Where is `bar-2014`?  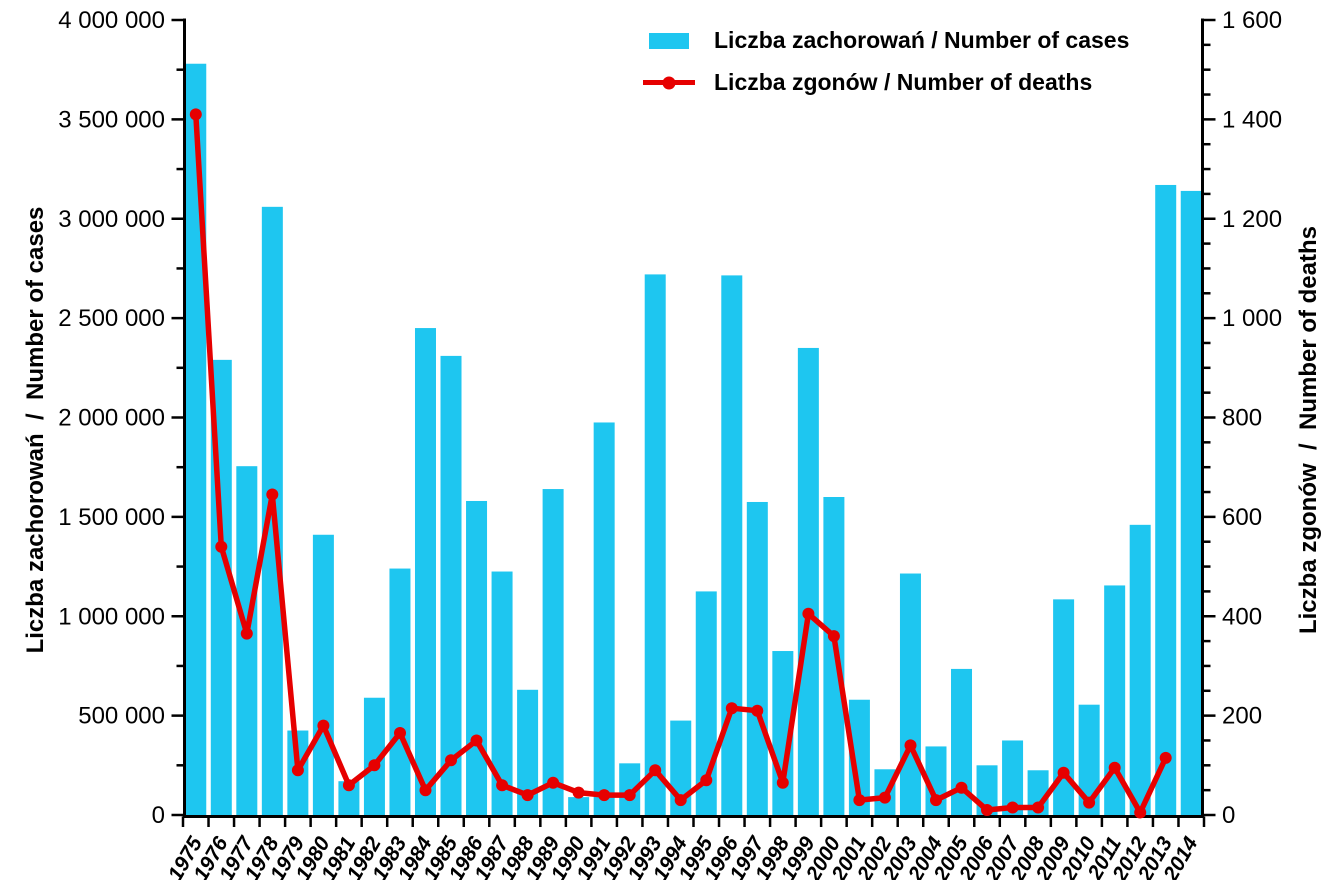 bar-2014 is located at coordinates (1191, 503).